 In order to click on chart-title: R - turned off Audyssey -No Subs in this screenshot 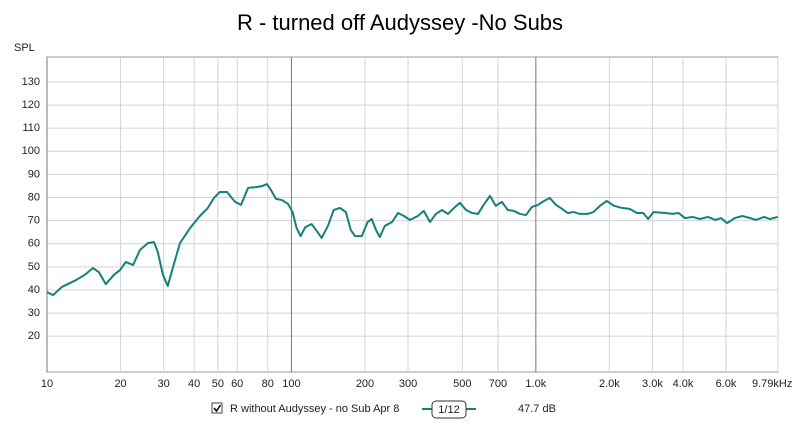, I will do `click(400, 22)`.